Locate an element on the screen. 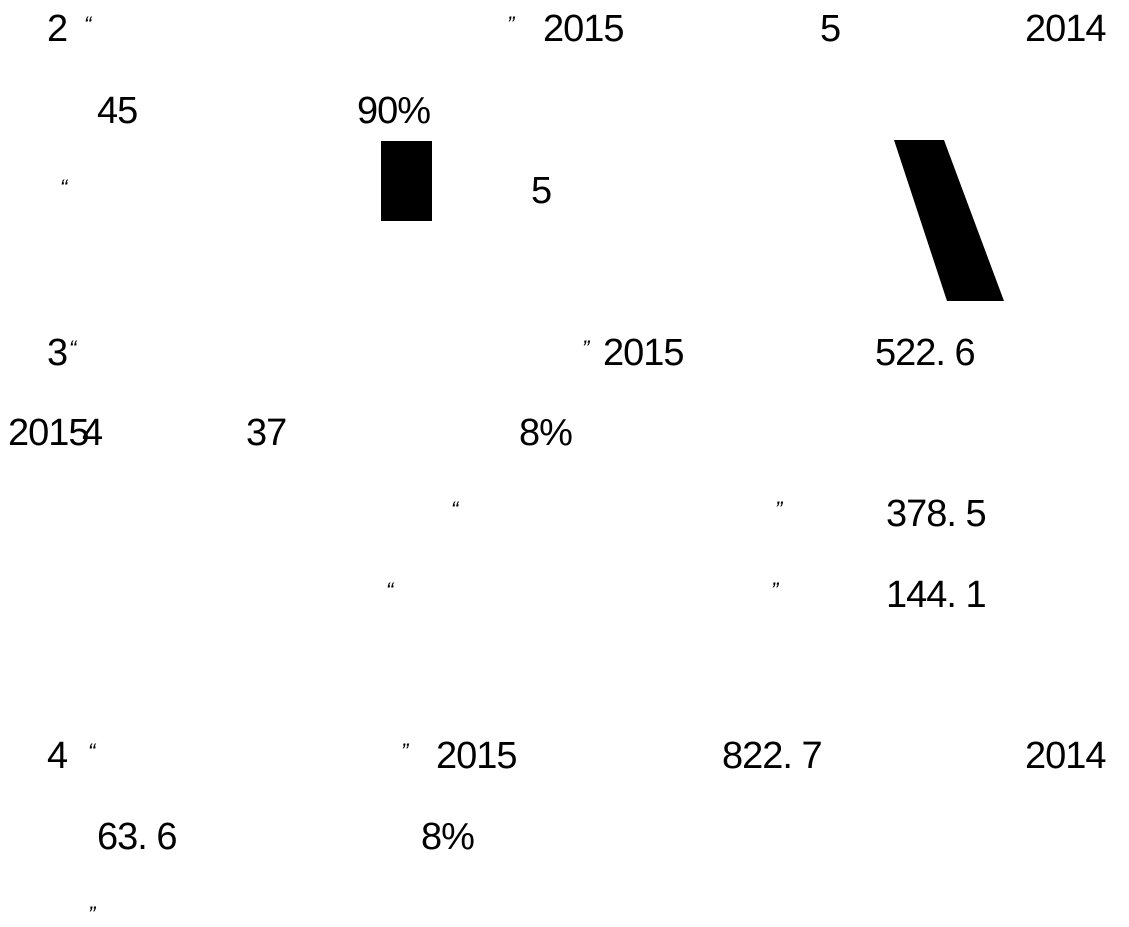 Image resolution: width=1129 pixels, height=927 pixels. amount-value: 378. 5 is located at coordinates (936, 514).